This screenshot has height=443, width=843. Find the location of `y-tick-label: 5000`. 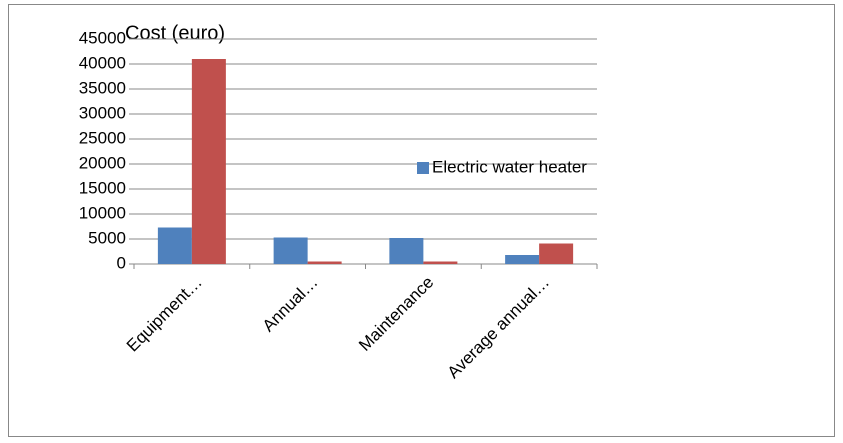

y-tick-label: 5000 is located at coordinates (107, 237).